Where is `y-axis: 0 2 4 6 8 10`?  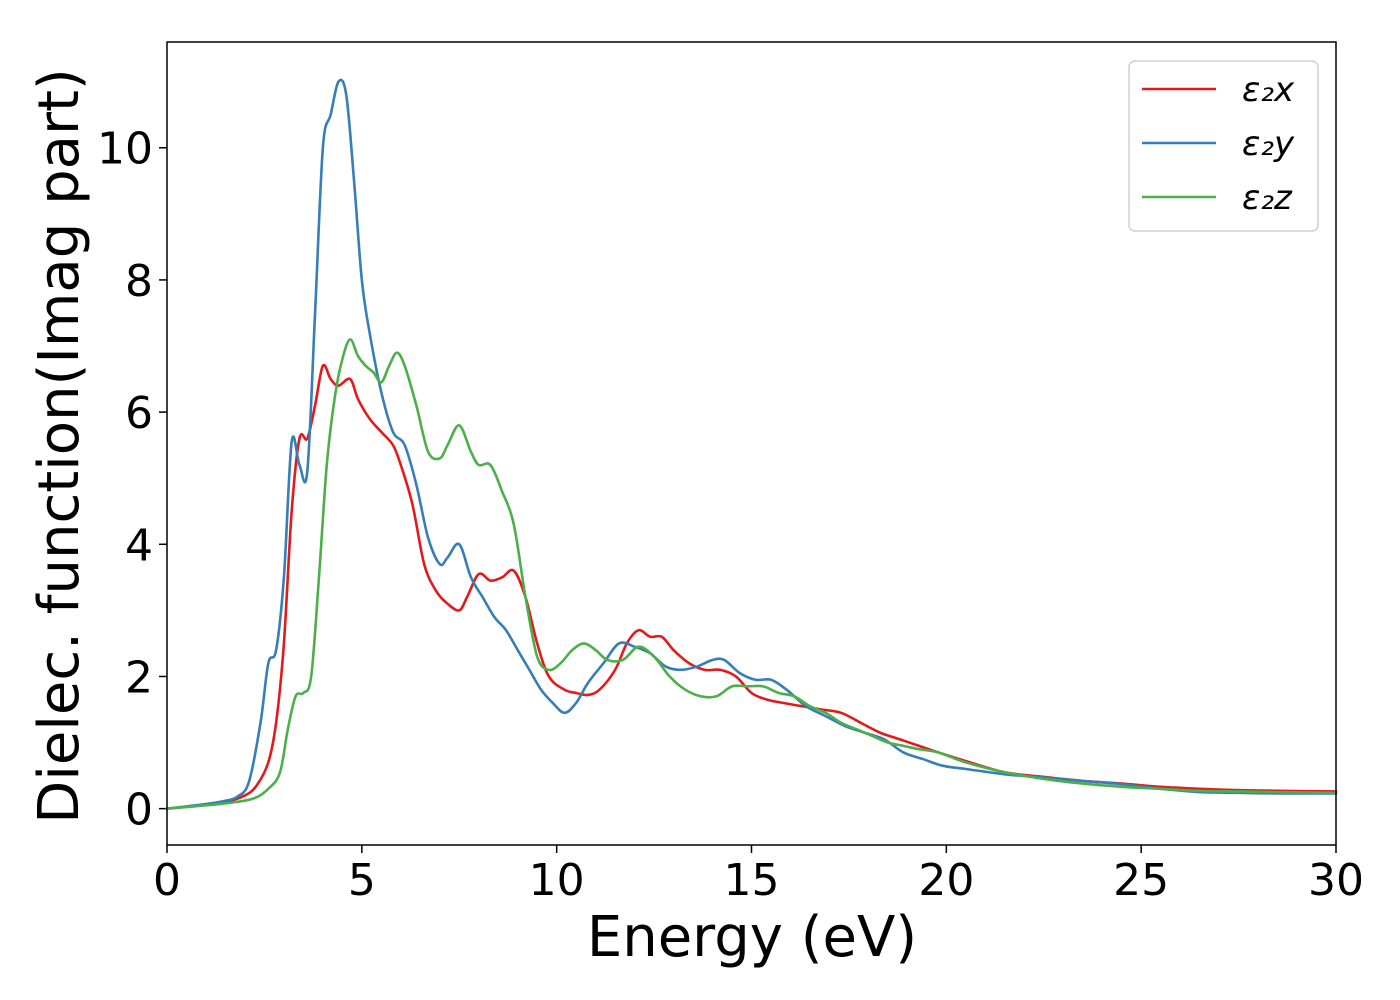 y-axis: 0 2 4 6 8 10 is located at coordinates (132, 480).